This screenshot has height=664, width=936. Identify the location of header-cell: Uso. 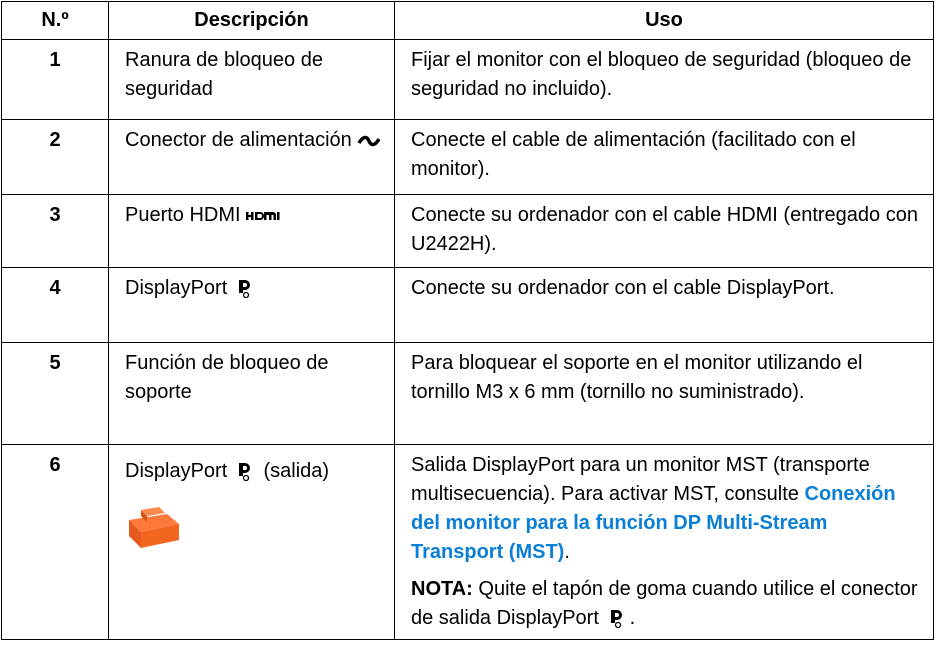
(664, 20).